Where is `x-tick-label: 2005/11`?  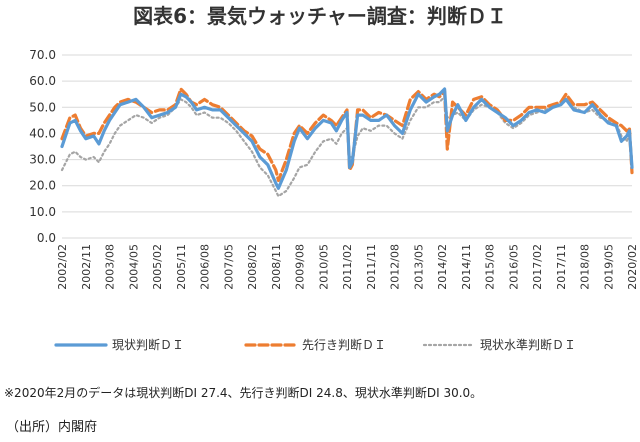
x-tick-label: 2005/11 is located at coordinates (181, 267).